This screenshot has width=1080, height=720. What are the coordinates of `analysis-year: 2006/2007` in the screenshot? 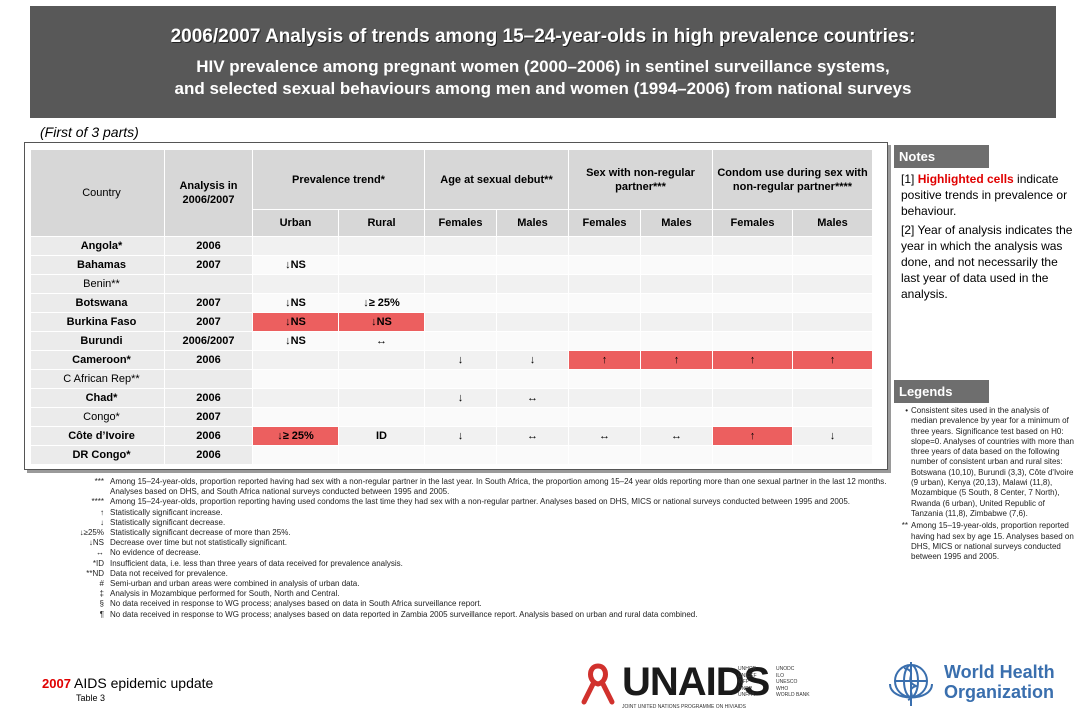 It's located at (208, 341).